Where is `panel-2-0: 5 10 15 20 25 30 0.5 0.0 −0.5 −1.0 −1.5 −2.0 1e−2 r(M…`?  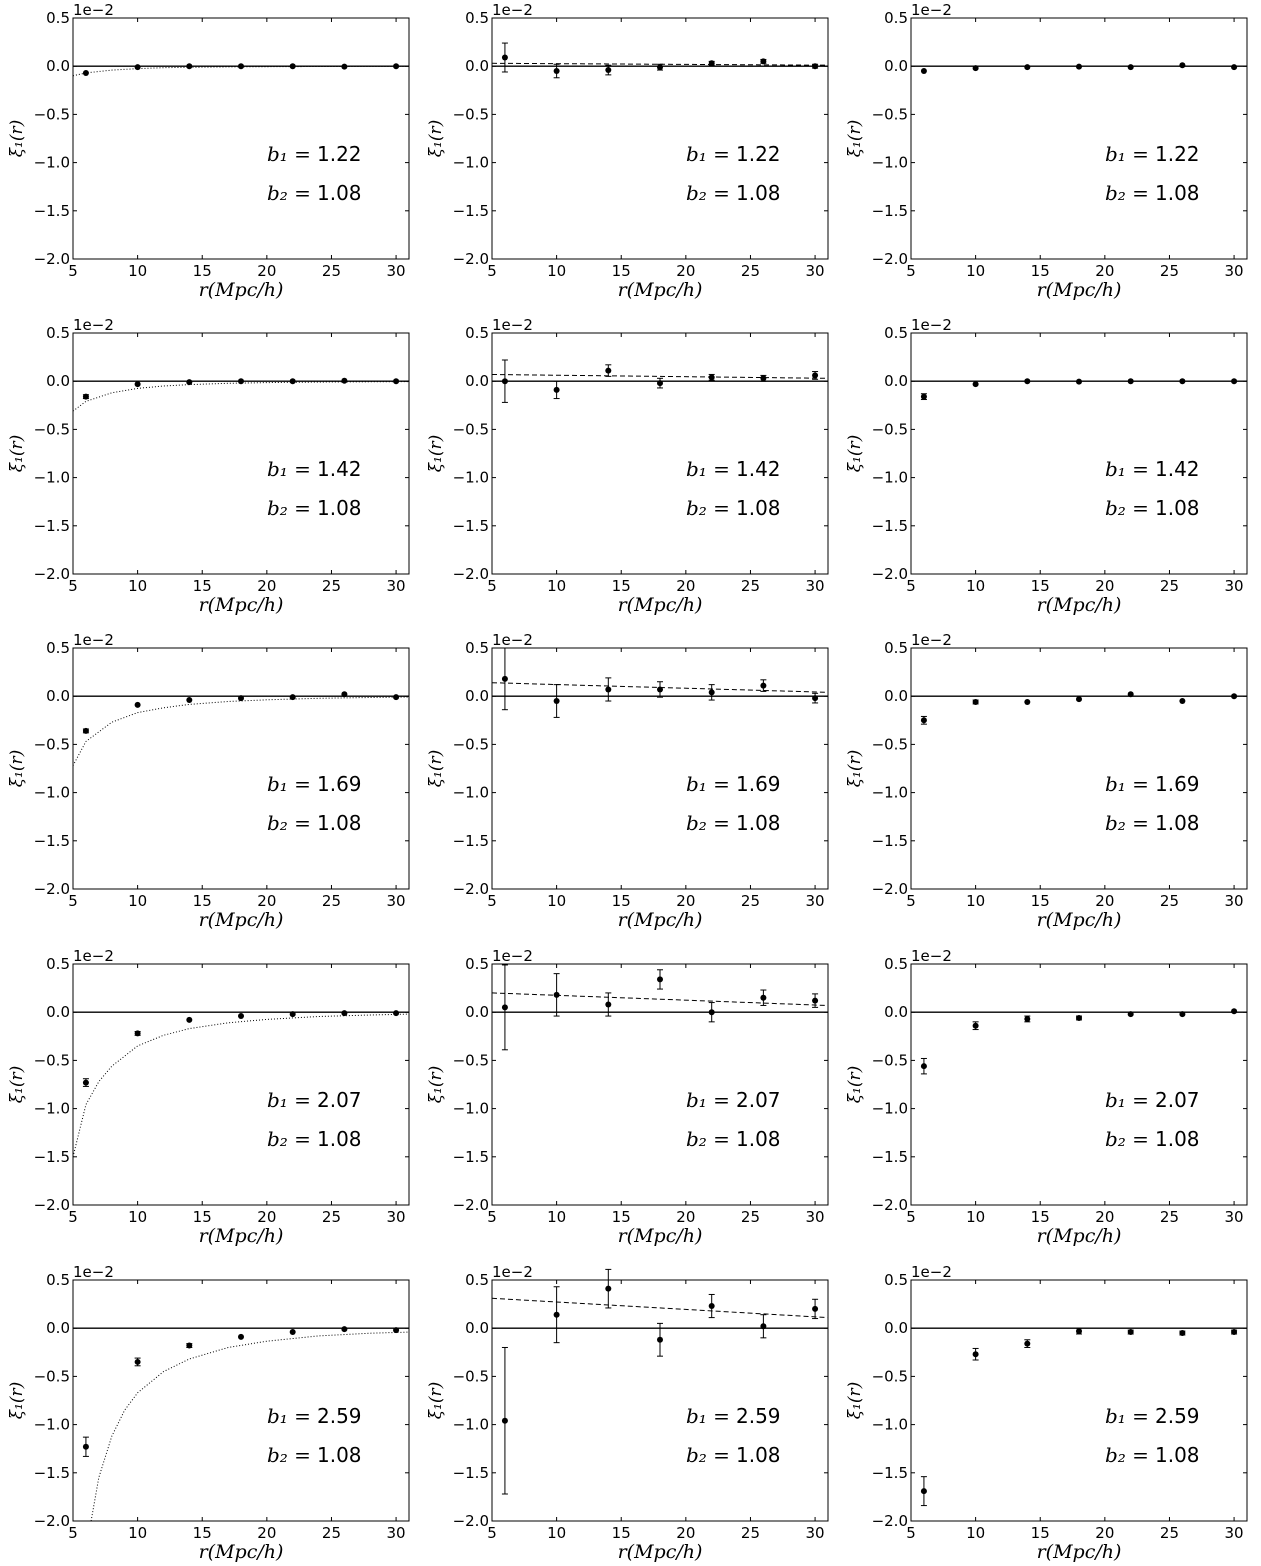
panel-2-0: 5 10 15 20 25 30 0.5 0.0 −0.5 −1.0 −1.5 −2.0 1e−2 r(M… is located at coordinates (208, 781).